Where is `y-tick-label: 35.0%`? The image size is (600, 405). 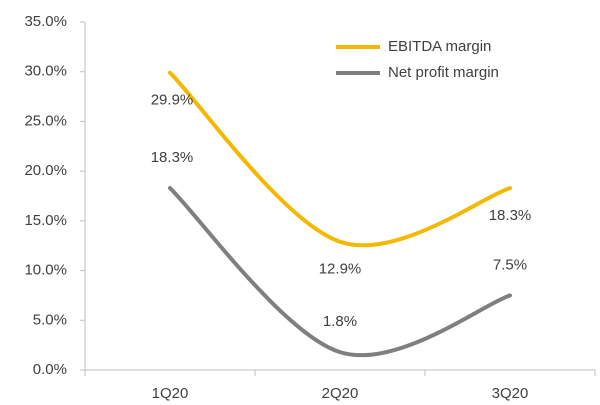 y-tick-label: 35.0% is located at coordinates (45, 21).